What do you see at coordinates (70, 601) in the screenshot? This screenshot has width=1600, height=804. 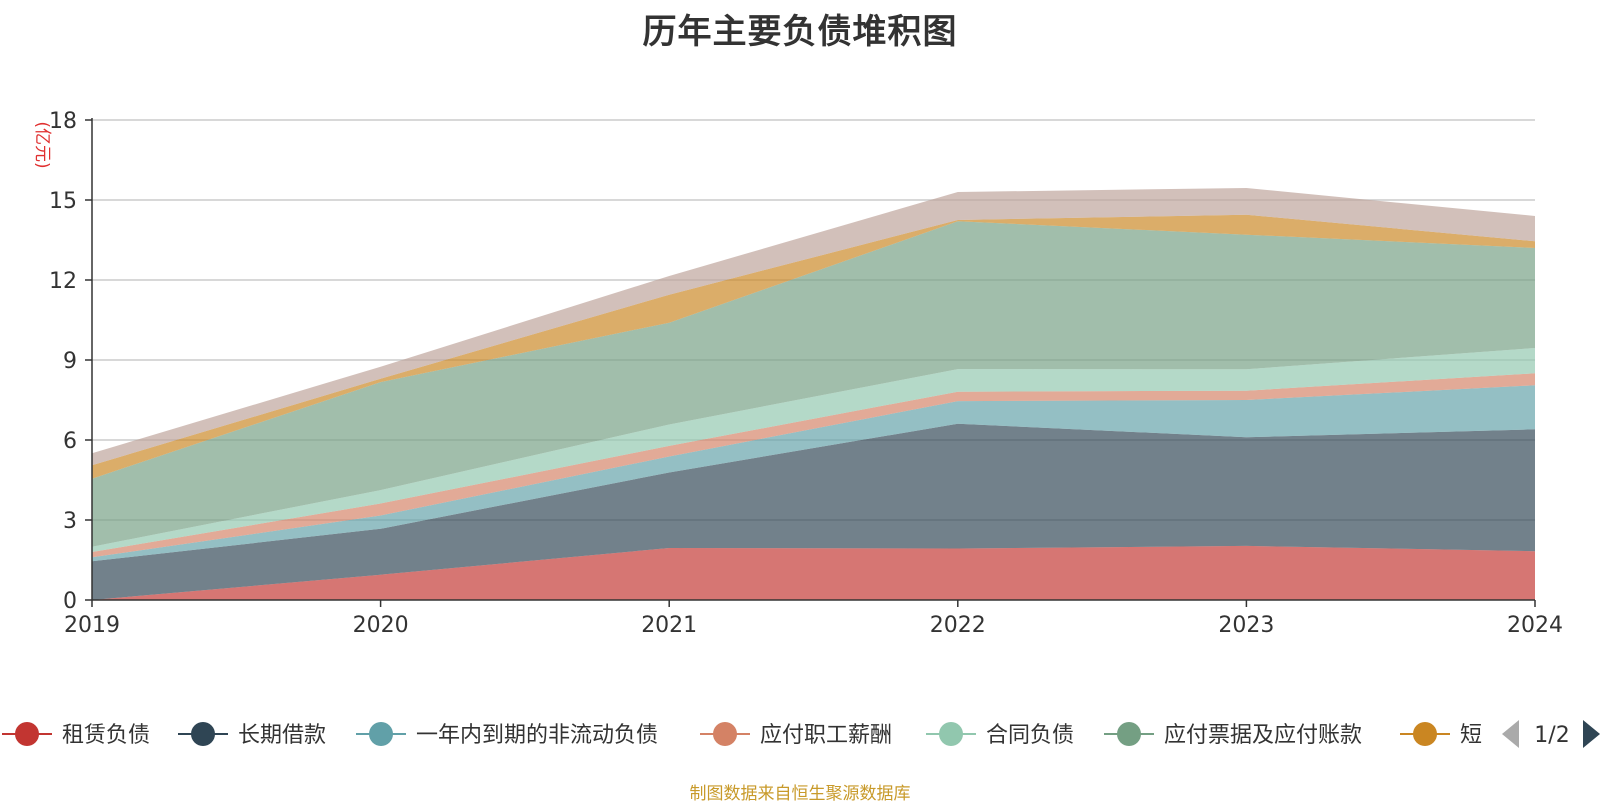 I see `y-tick-label: 0` at bounding box center [70, 601].